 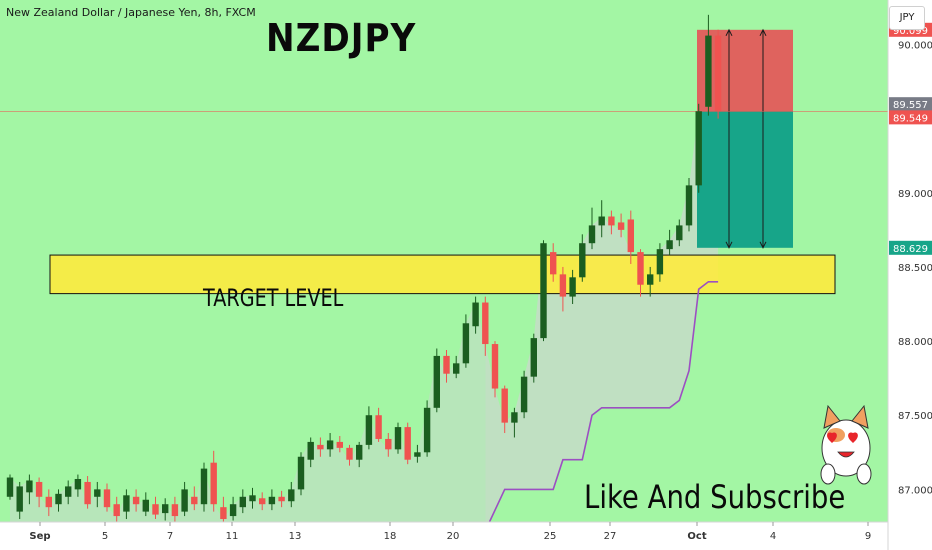 What do you see at coordinates (390, 536) in the screenshot?
I see `time-tick-label: 18` at bounding box center [390, 536].